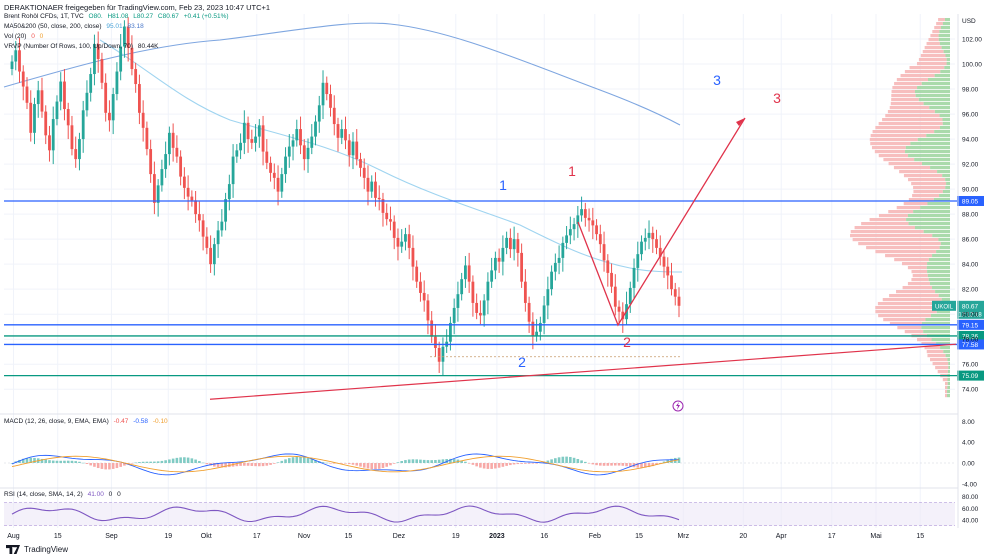 This screenshot has height=560, width=1000. What do you see at coordinates (968, 422) in the screenshot?
I see `macd-axis-label: 8.00` at bounding box center [968, 422].